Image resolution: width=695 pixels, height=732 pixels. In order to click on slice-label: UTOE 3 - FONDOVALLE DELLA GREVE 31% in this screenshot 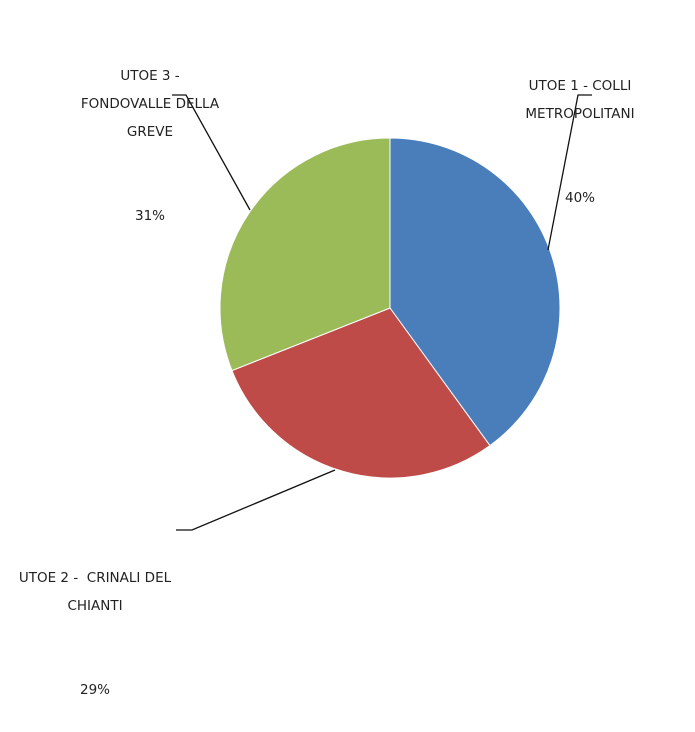, I will do `click(150, 132)`.